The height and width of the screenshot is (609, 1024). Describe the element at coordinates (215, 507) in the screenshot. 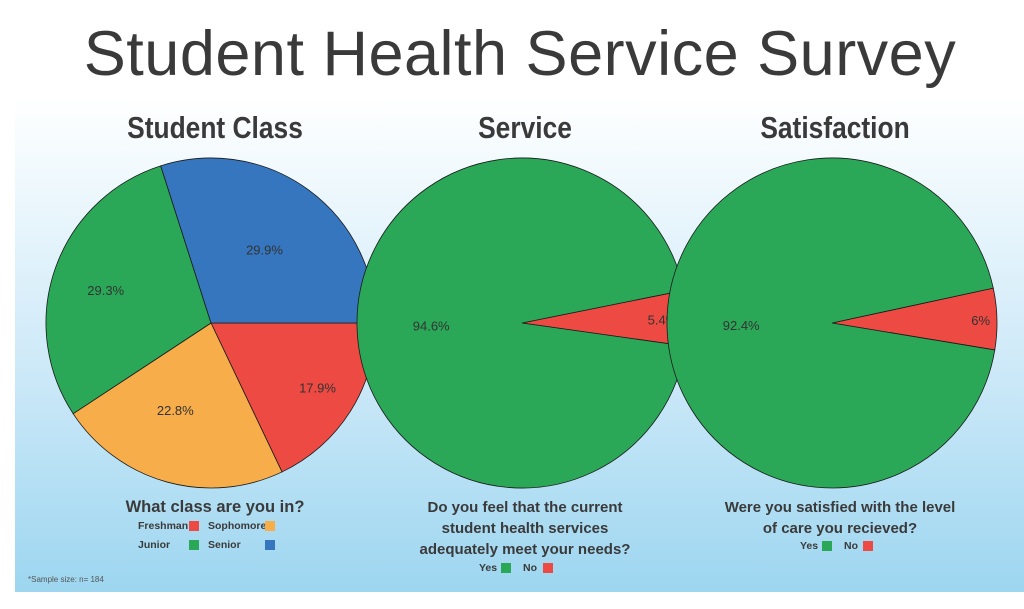

I see `question-student-class: What class are you in?` at that location.